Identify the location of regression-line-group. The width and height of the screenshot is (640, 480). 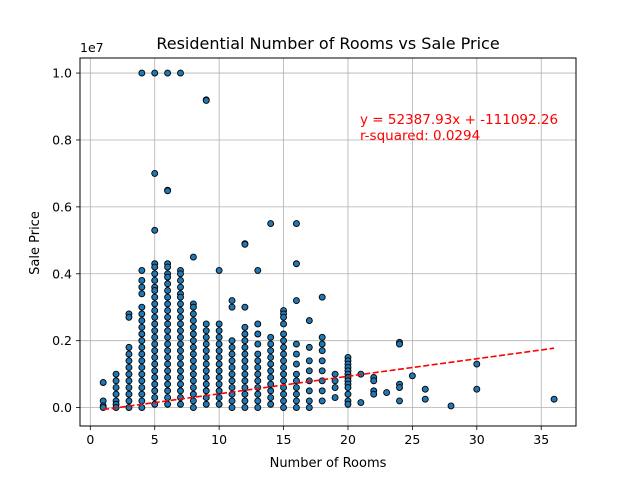
(329, 379).